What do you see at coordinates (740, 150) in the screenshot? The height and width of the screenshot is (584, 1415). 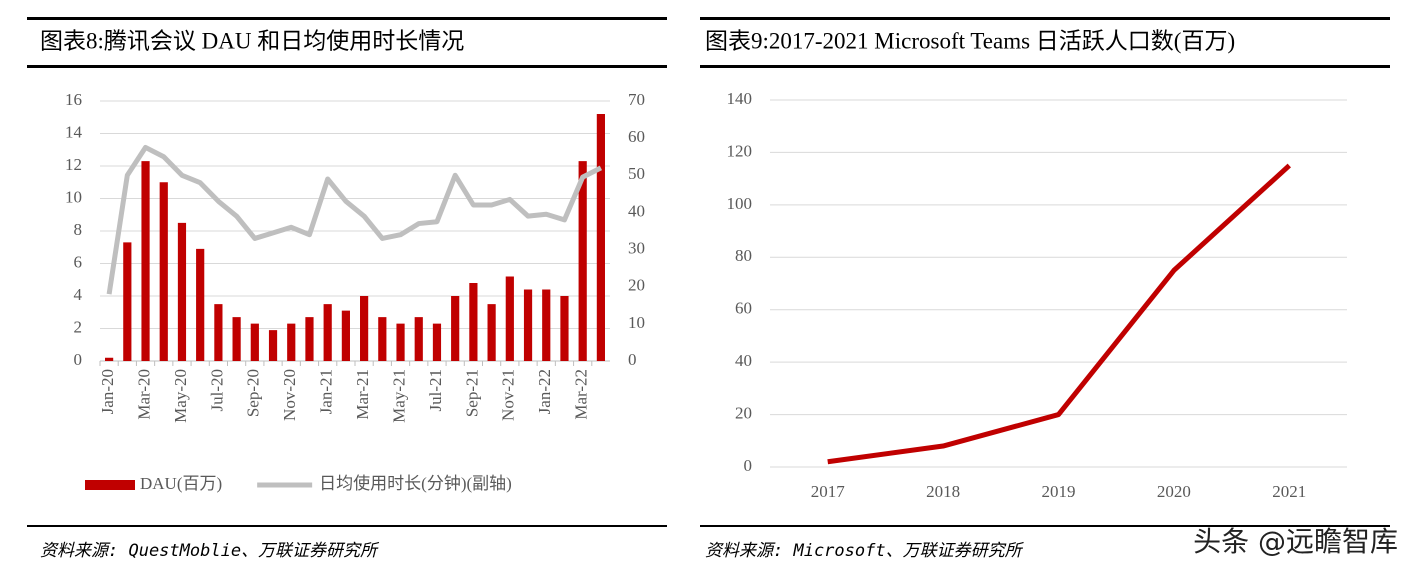 I see `y-tick-label: 120` at bounding box center [740, 150].